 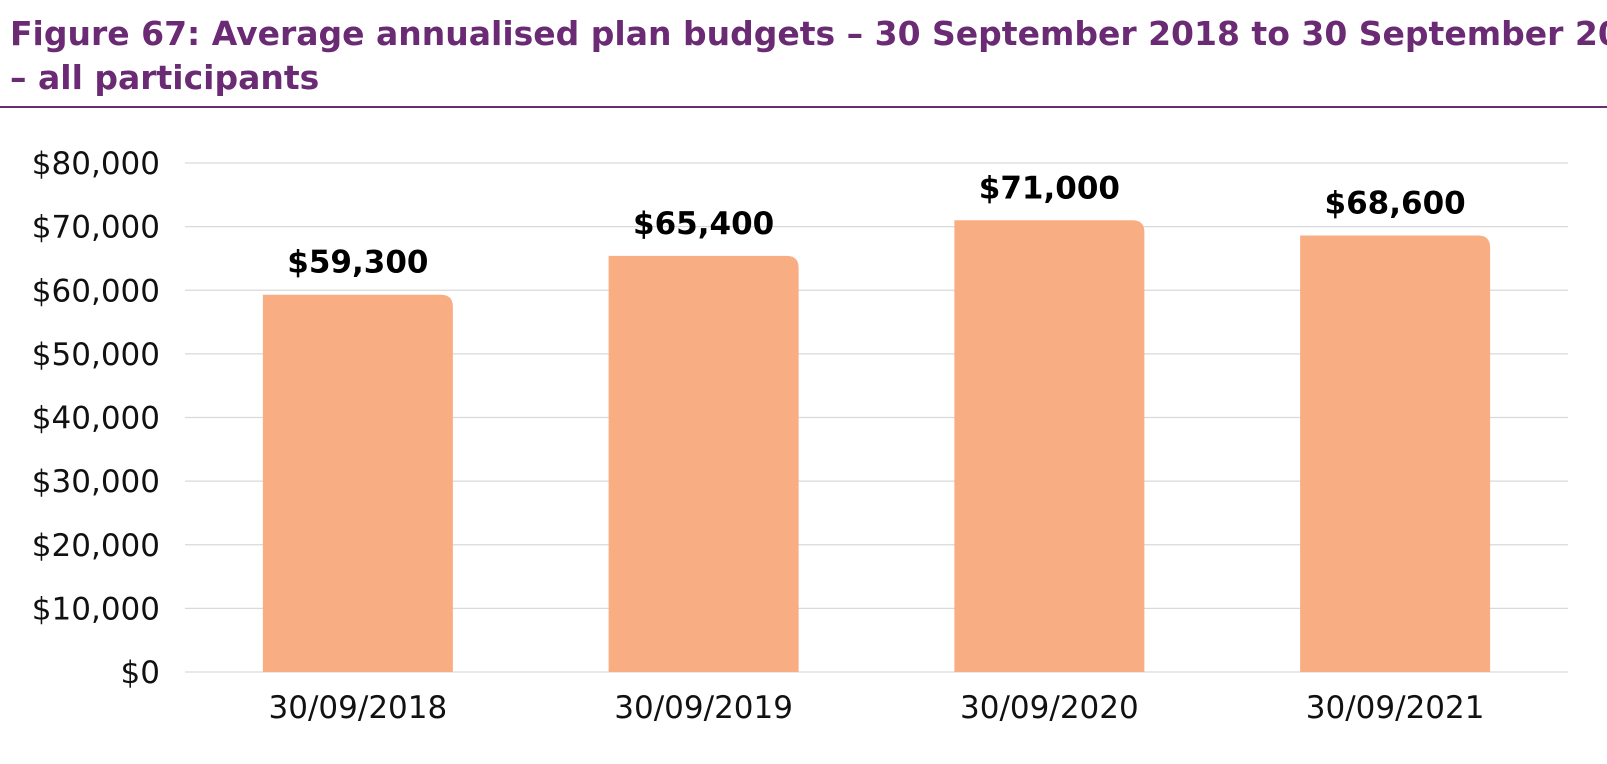 What do you see at coordinates (358, 708) in the screenshot?
I see `x-tick-label: 30/09/2018` at bounding box center [358, 708].